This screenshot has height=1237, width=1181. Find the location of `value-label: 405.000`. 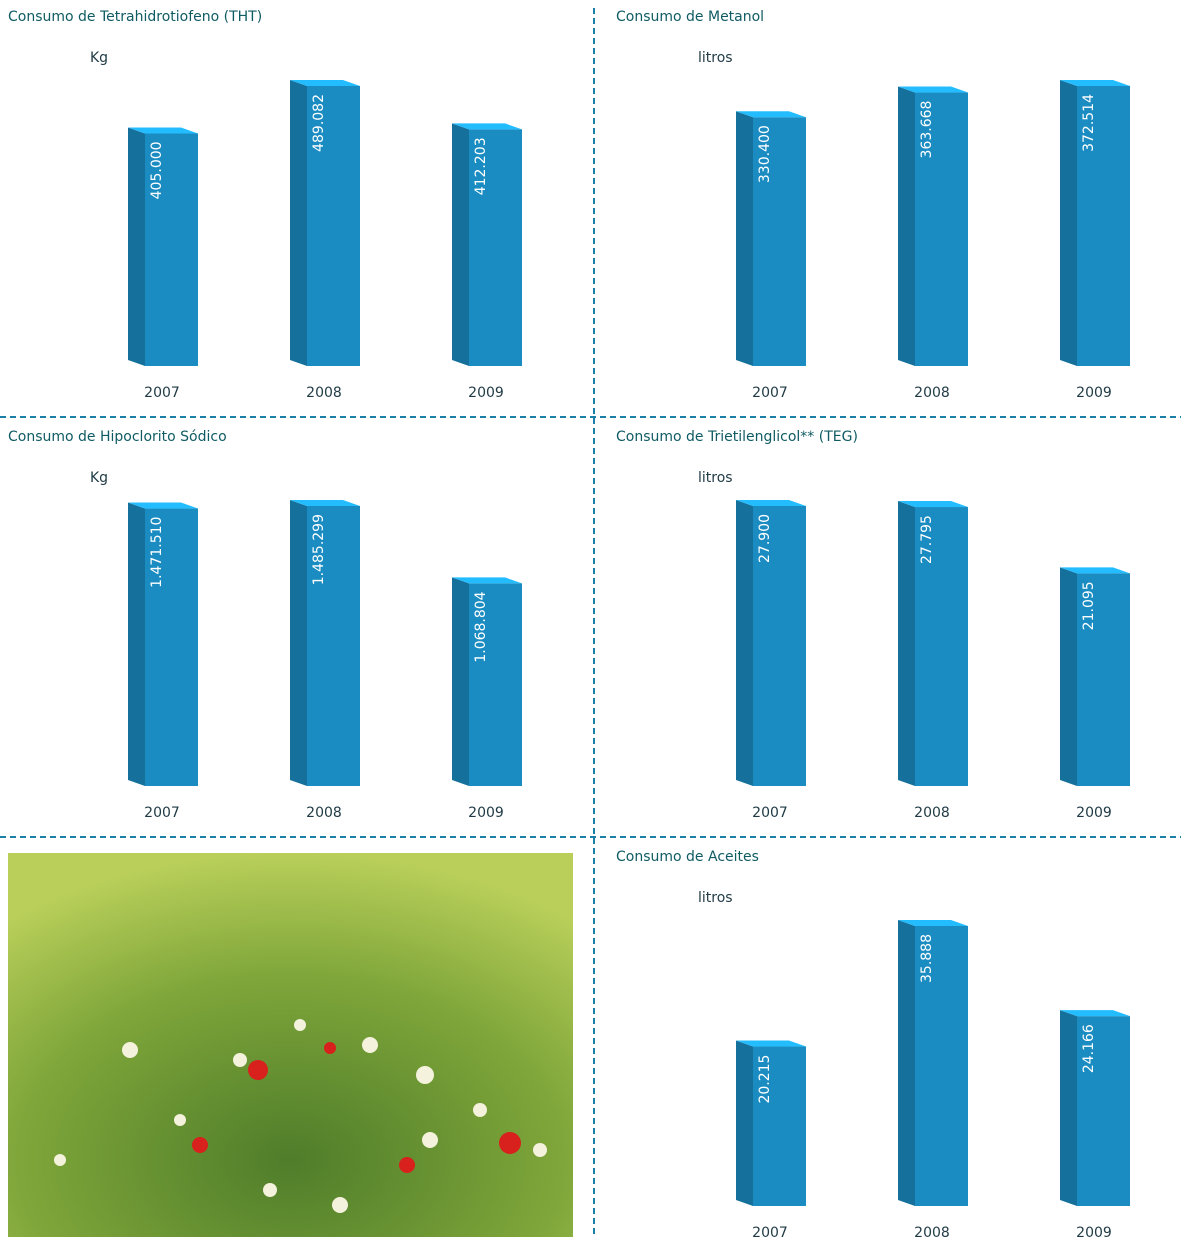

value-label: 405.000 is located at coordinates (157, 170).